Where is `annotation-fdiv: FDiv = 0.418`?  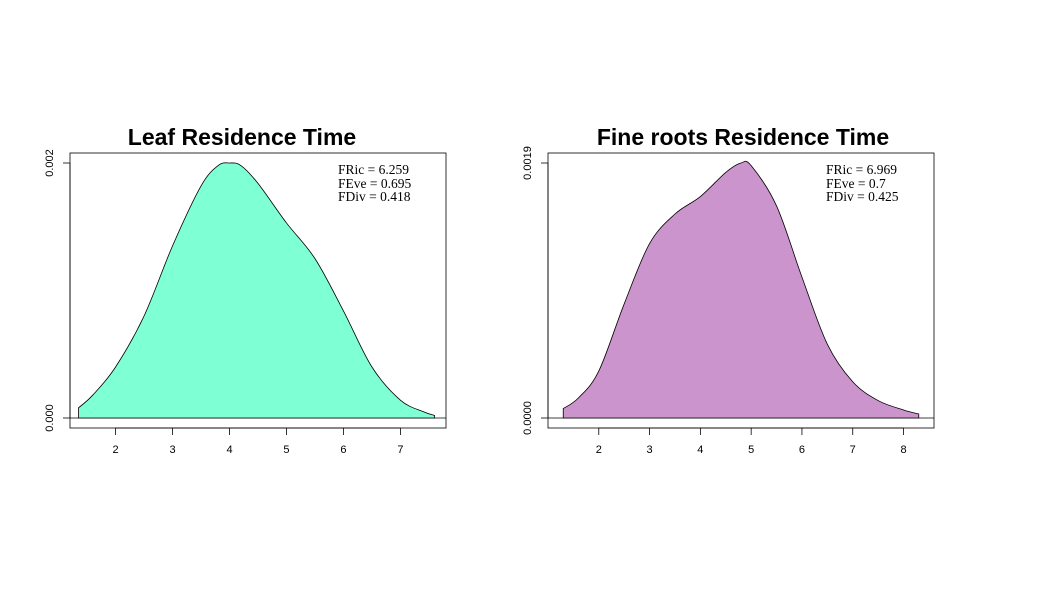 annotation-fdiv: FDiv = 0.418 is located at coordinates (374, 196).